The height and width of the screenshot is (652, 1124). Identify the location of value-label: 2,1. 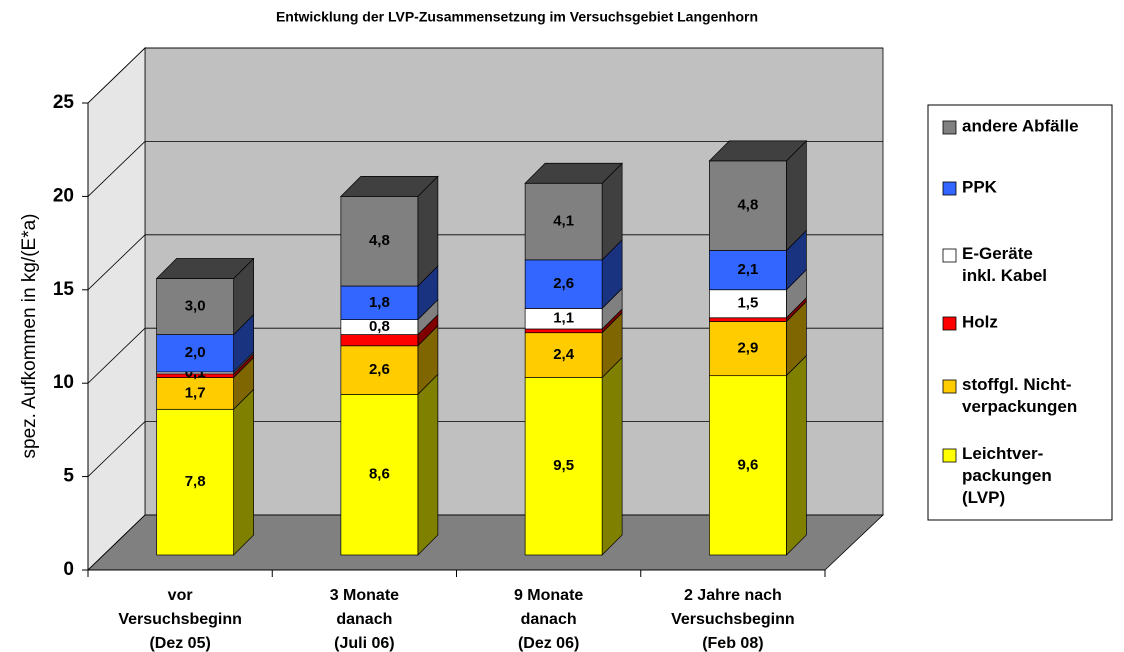
(747, 269).